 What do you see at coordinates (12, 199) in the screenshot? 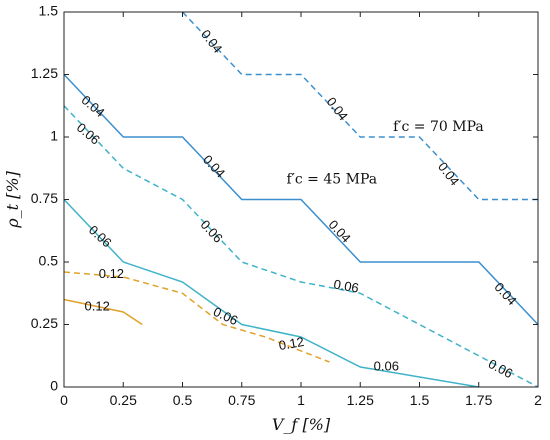
I see `y-axis-title: ρ_t [%]` at bounding box center [12, 199].